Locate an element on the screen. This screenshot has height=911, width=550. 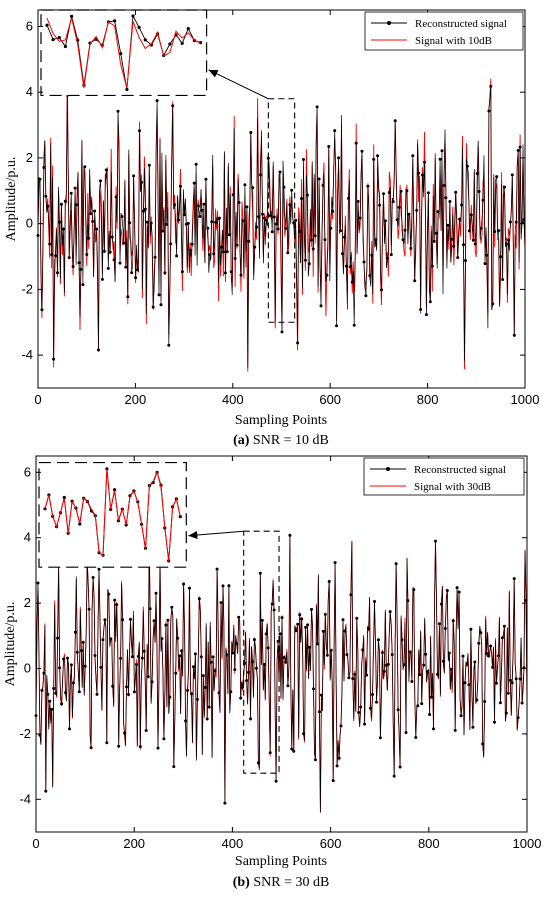
chart-a-x-tick-label: 200 is located at coordinates (136, 399).